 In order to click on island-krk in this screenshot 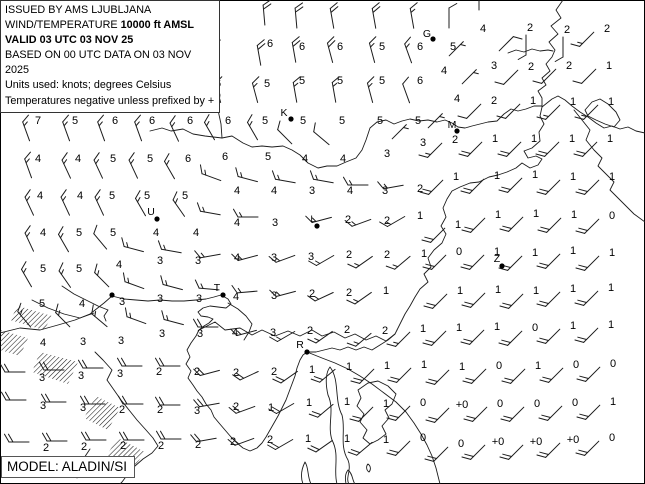, I will do `click(376, 412)`.